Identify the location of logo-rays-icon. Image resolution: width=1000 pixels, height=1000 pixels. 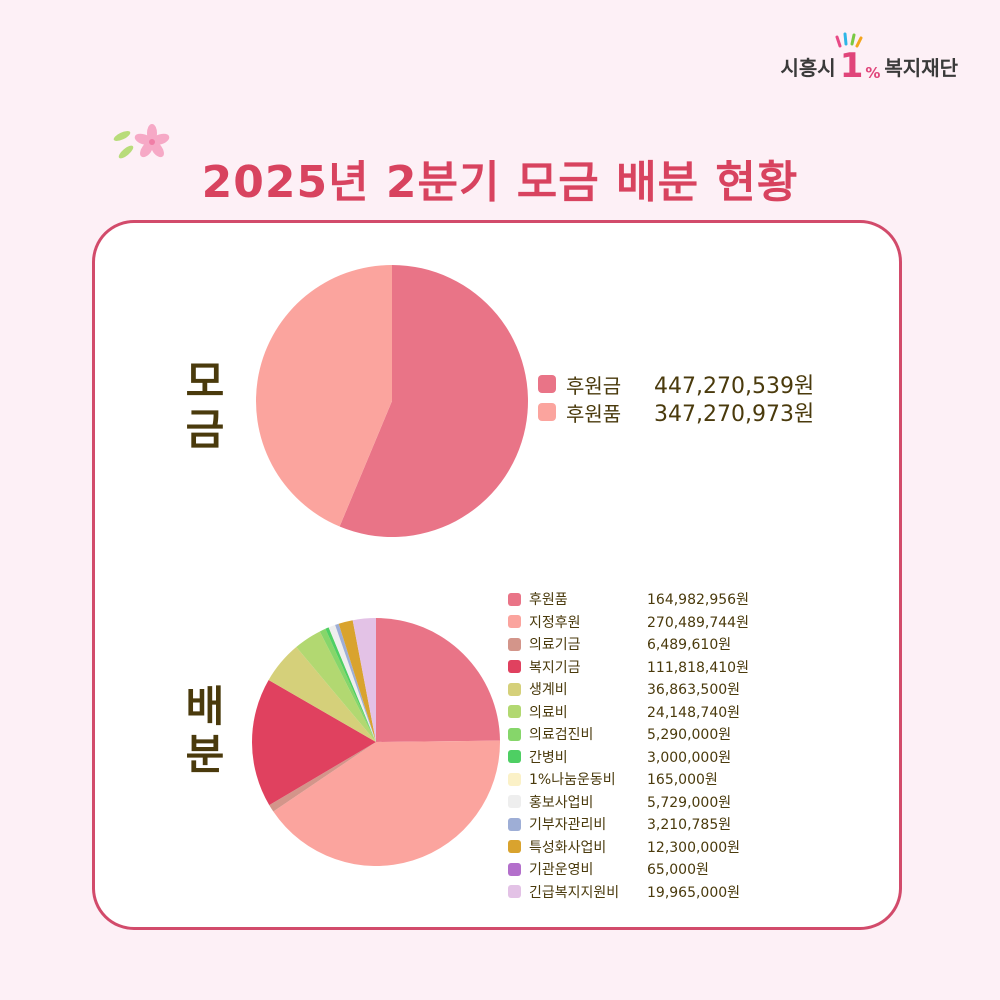
(849, 40).